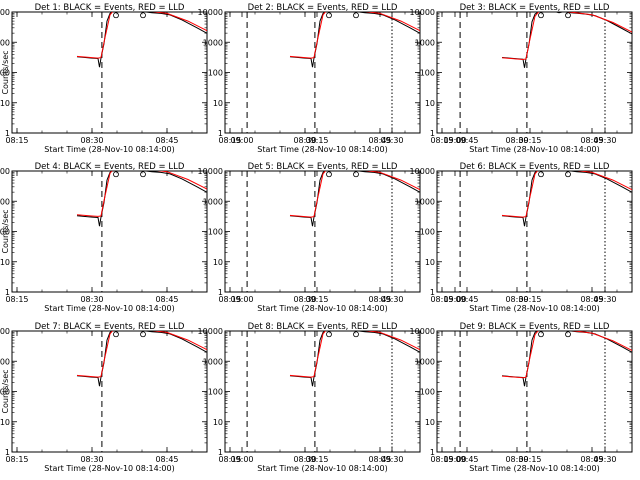 The width and height of the screenshot is (640, 480). What do you see at coordinates (323, 167) in the screenshot?
I see `plot-title: Det 5: BLACK = Events, RED = LLD` at bounding box center [323, 167].